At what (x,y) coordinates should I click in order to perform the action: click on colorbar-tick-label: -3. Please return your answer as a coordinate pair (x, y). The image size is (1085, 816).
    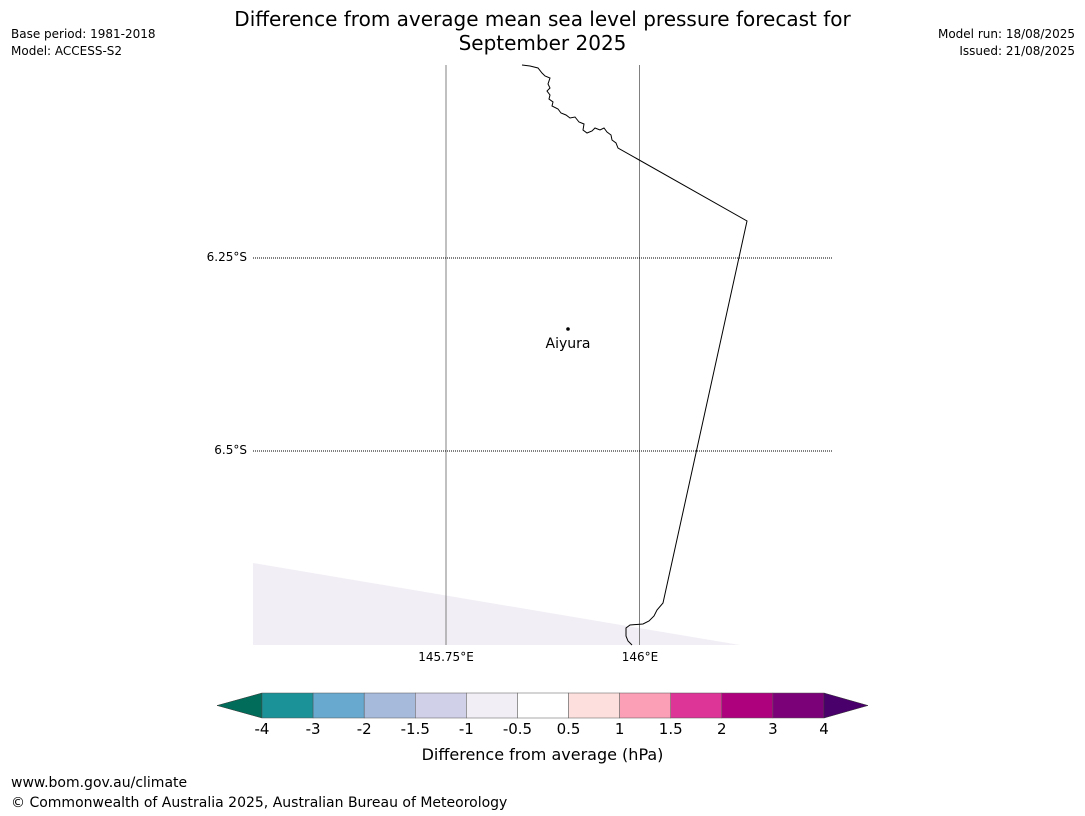
    Looking at the image, I should click on (313, 729).